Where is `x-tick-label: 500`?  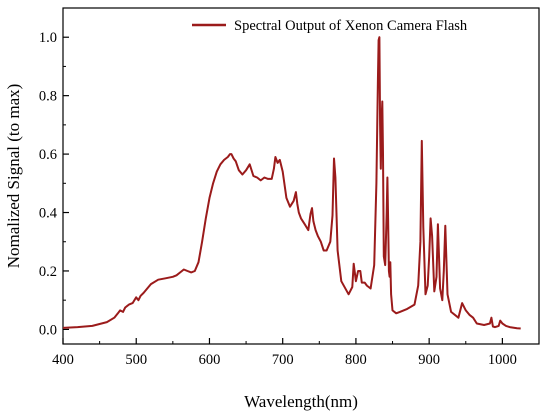 x-tick-label: 500 is located at coordinates (136, 360).